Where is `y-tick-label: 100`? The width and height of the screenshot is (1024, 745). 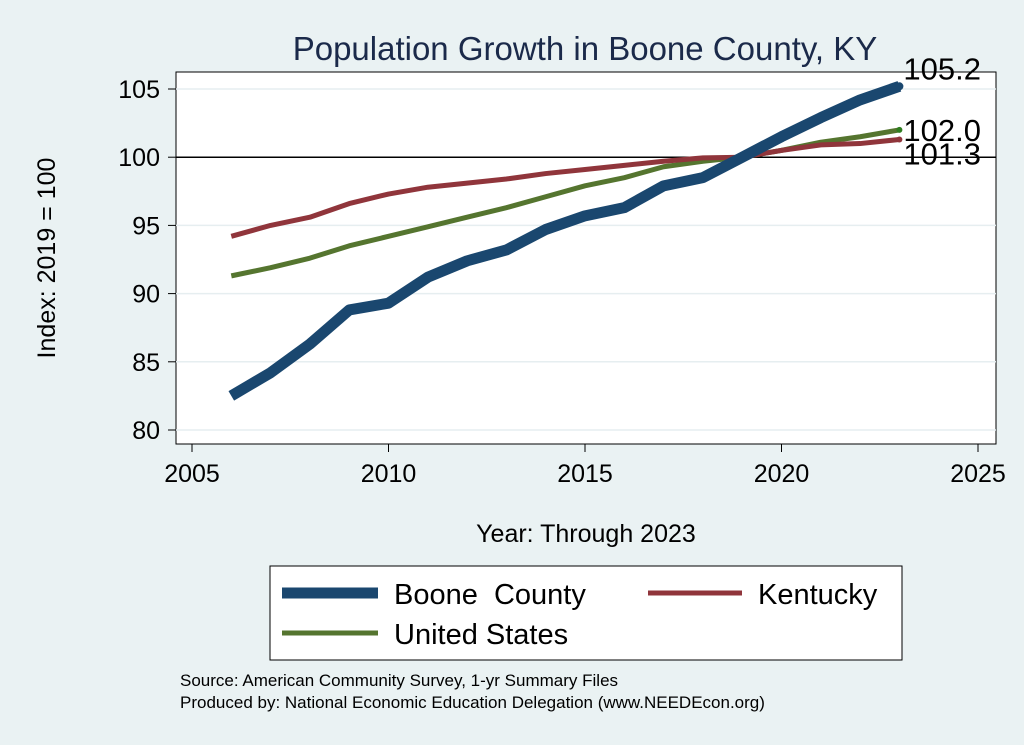
y-tick-label: 100 is located at coordinates (139, 158).